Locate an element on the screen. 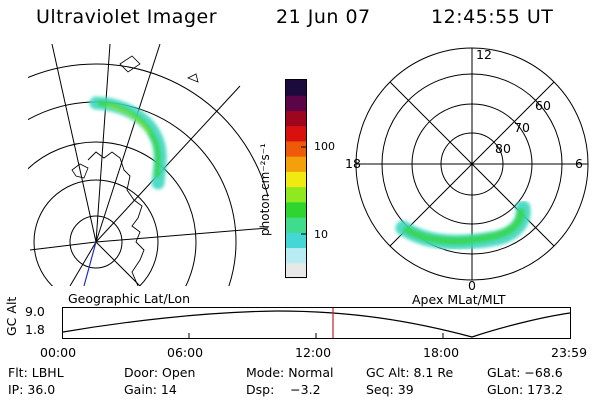  colorbar-label: photon cm⁻²s⁻¹ is located at coordinates (265, 189).